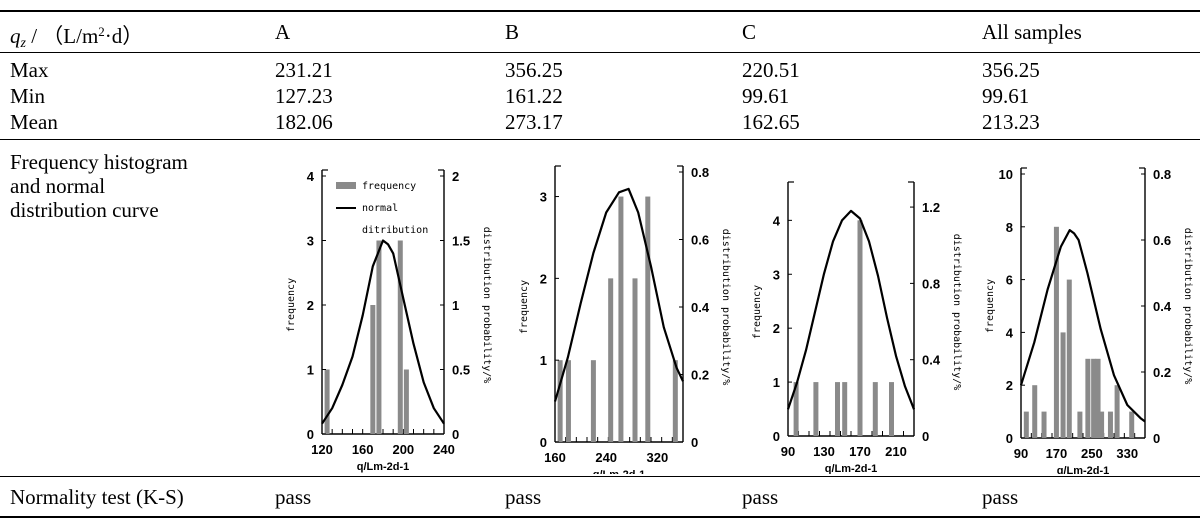  What do you see at coordinates (403, 449) in the screenshot?
I see `x-tick-label: 200` at bounding box center [403, 449].